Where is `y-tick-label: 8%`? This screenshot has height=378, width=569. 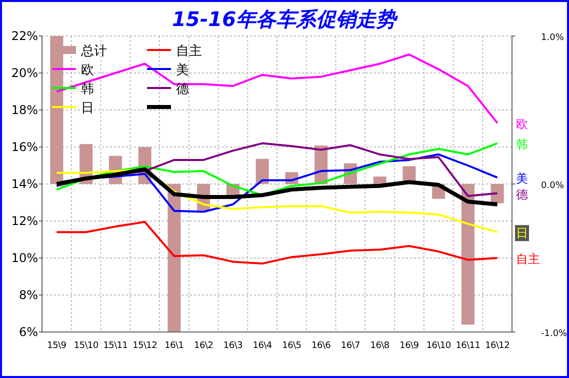 y-tick-label: 8% is located at coordinates (28, 295).